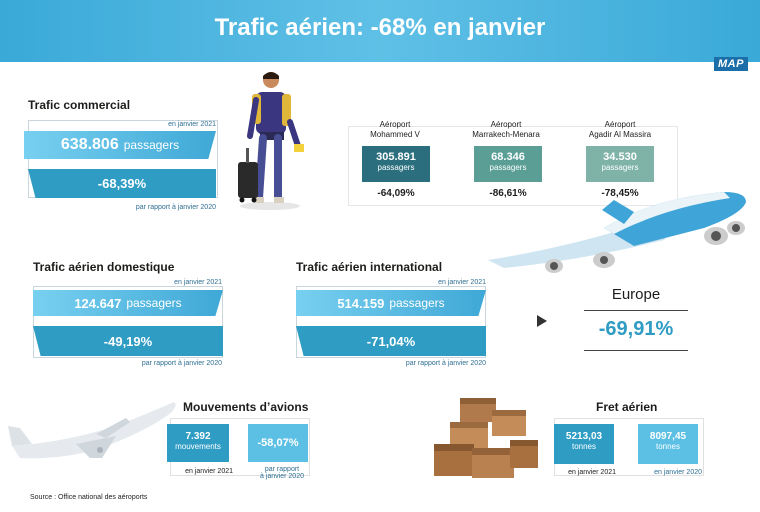 This screenshot has height=512, width=760. I want to click on domestic-change-bar: -49,19%, so click(128, 341).